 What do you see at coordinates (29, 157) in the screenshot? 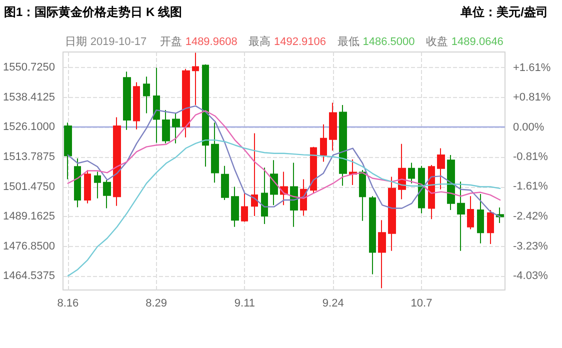
I see `y-tick-label: 1513.7875` at bounding box center [29, 157].